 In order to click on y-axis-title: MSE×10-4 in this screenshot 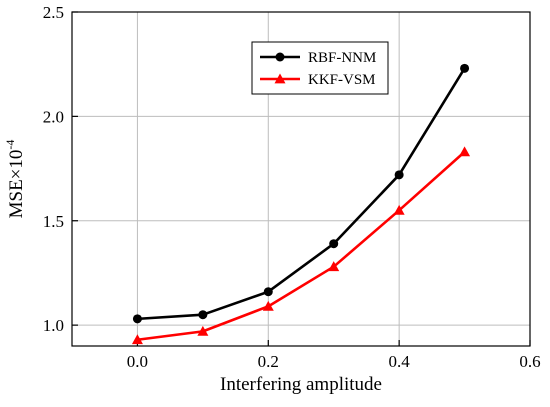, I will do `click(15, 179)`.